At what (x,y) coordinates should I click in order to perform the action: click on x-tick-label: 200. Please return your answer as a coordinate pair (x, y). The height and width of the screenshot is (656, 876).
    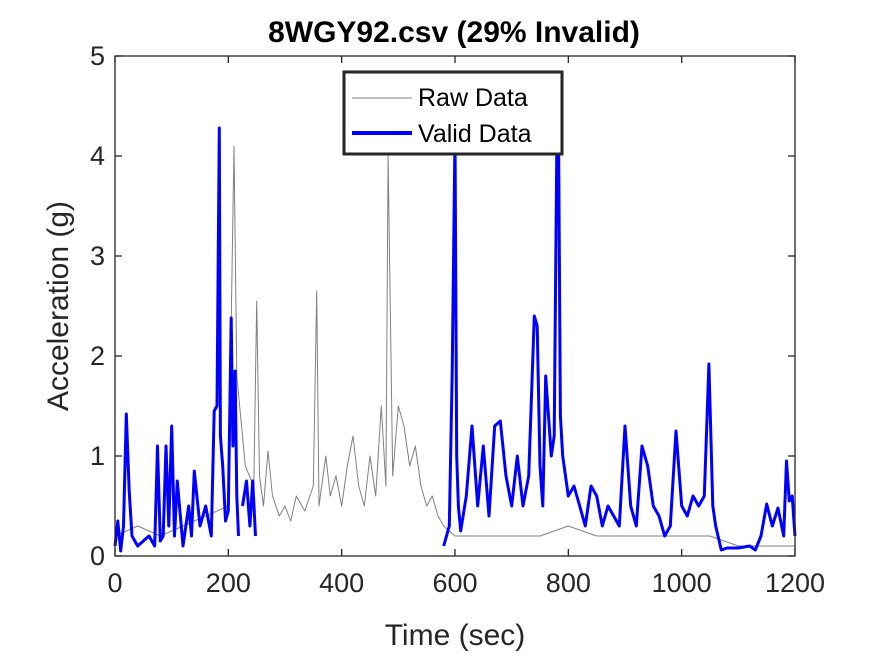
    Looking at the image, I should click on (228, 583).